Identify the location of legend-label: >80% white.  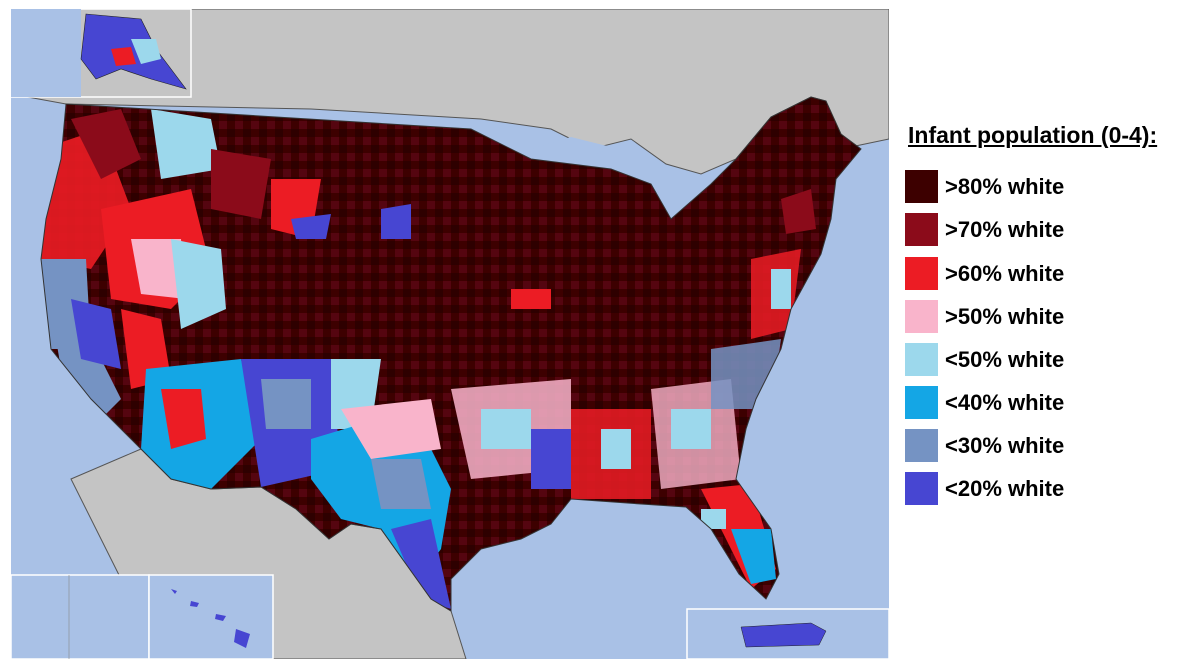
(1005, 186).